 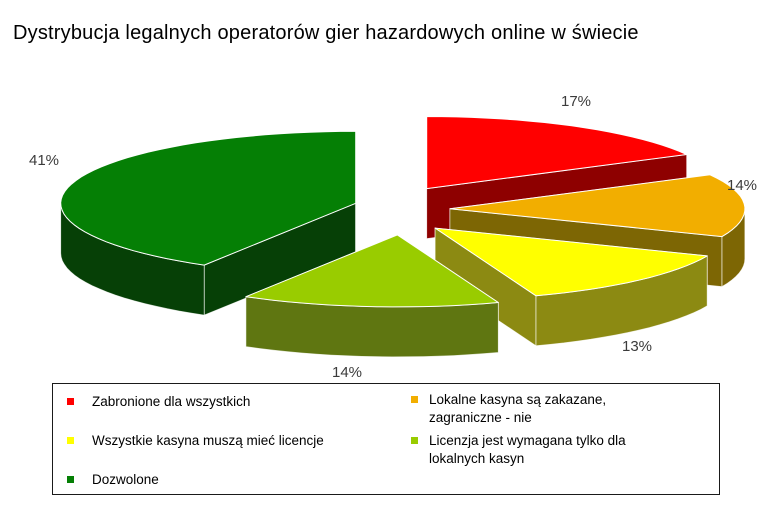 I want to click on legend-item-zabronione: Zabronione dla wszystkich, so click(x=195, y=402).